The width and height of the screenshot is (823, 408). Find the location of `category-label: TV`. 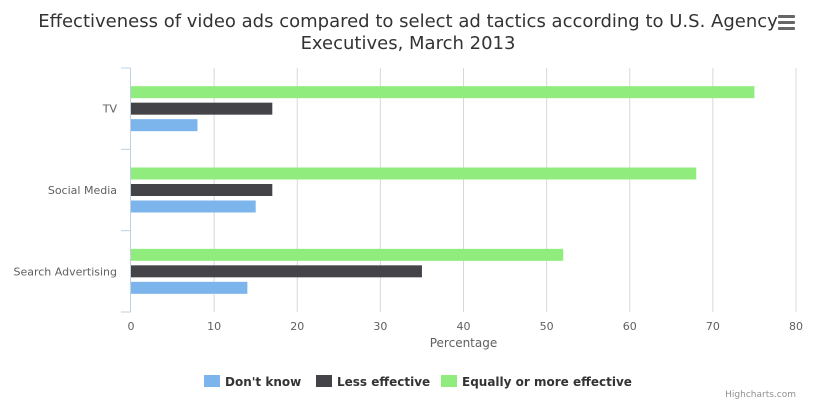

category-label: TV is located at coordinates (110, 109).